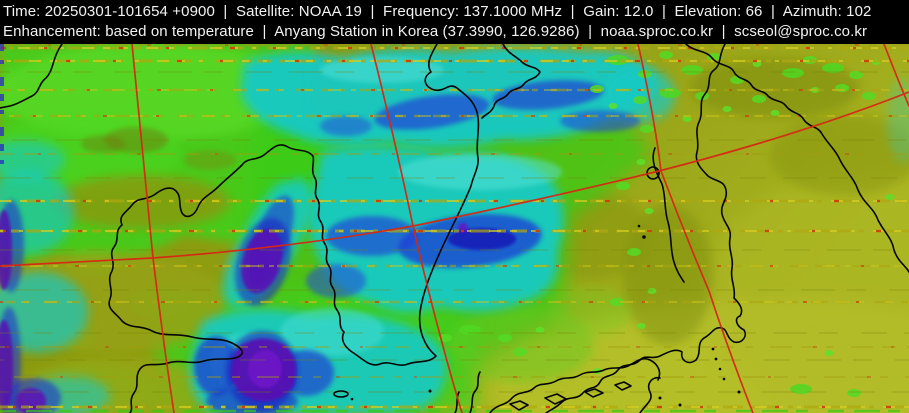  Describe the element at coordinates (668, 215) in the screenshot. I see `coast-wakasa` at that location.